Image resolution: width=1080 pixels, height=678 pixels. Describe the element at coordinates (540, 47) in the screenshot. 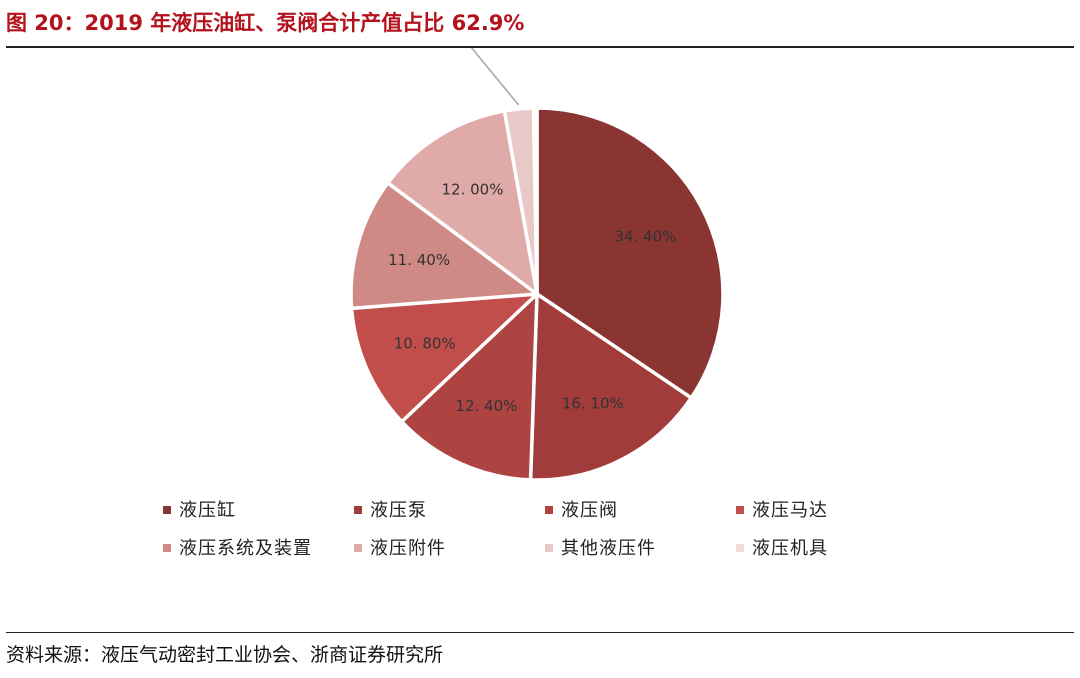

I see `top-divider` at that location.